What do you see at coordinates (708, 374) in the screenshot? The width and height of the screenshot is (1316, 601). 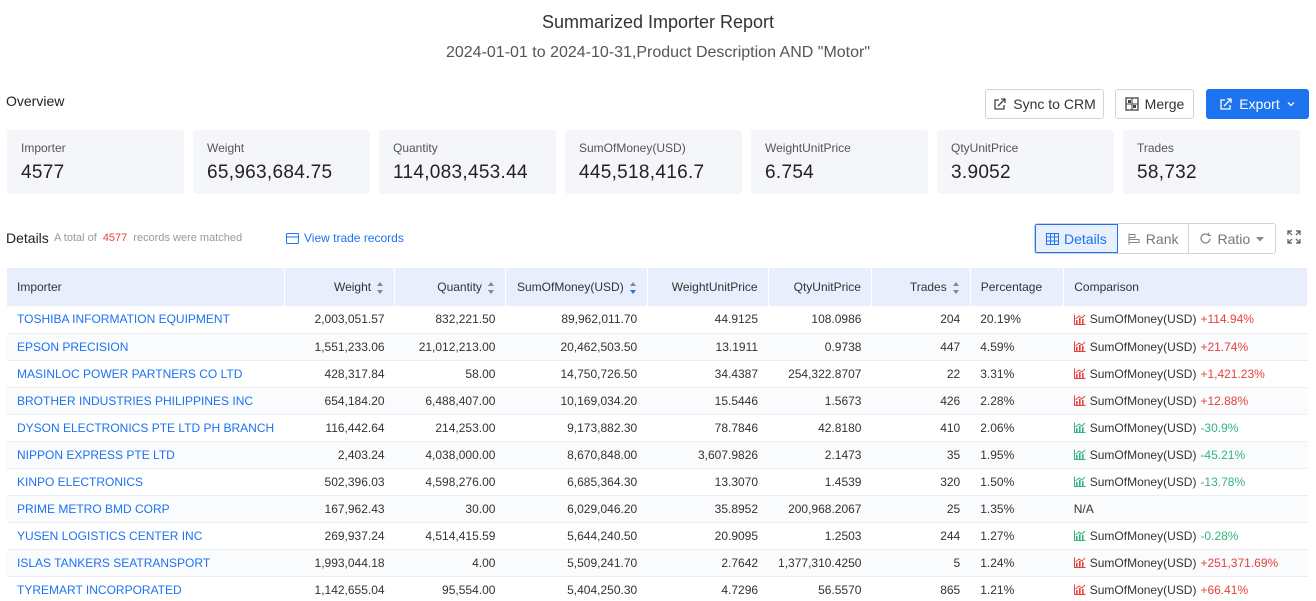 I see `cell-weight-unit-price: 34.4387` at bounding box center [708, 374].